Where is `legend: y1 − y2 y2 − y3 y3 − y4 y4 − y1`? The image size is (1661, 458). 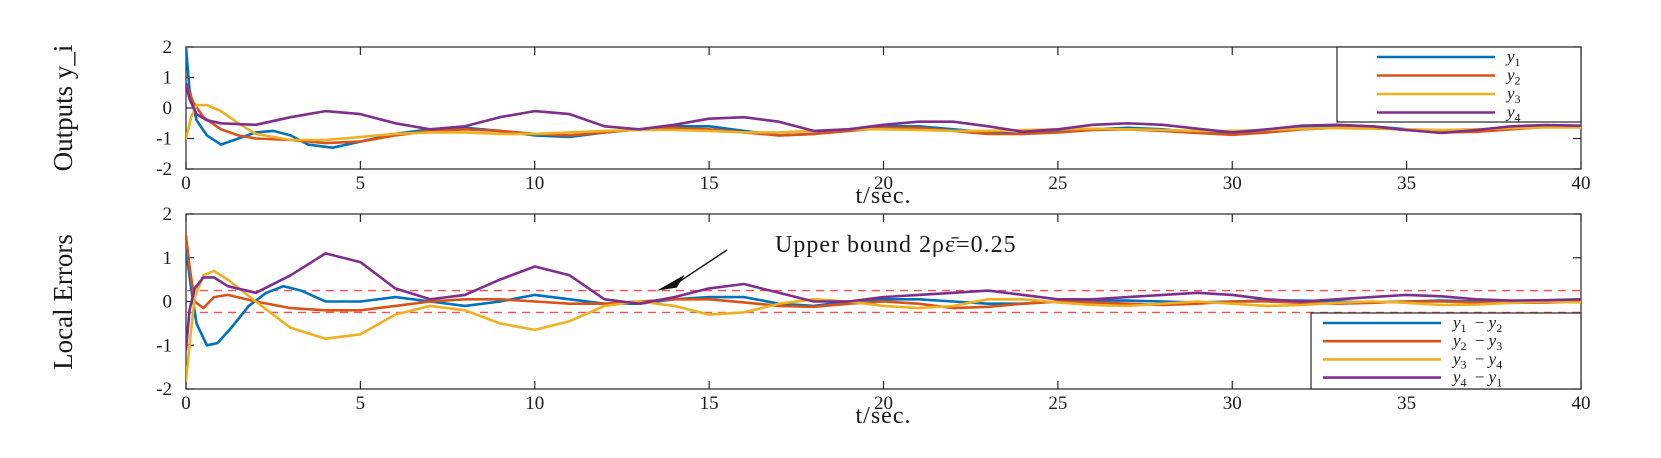
legend: y1 − y2 y2 − y3 y3 − y4 y4 − y1 is located at coordinates (1446, 351).